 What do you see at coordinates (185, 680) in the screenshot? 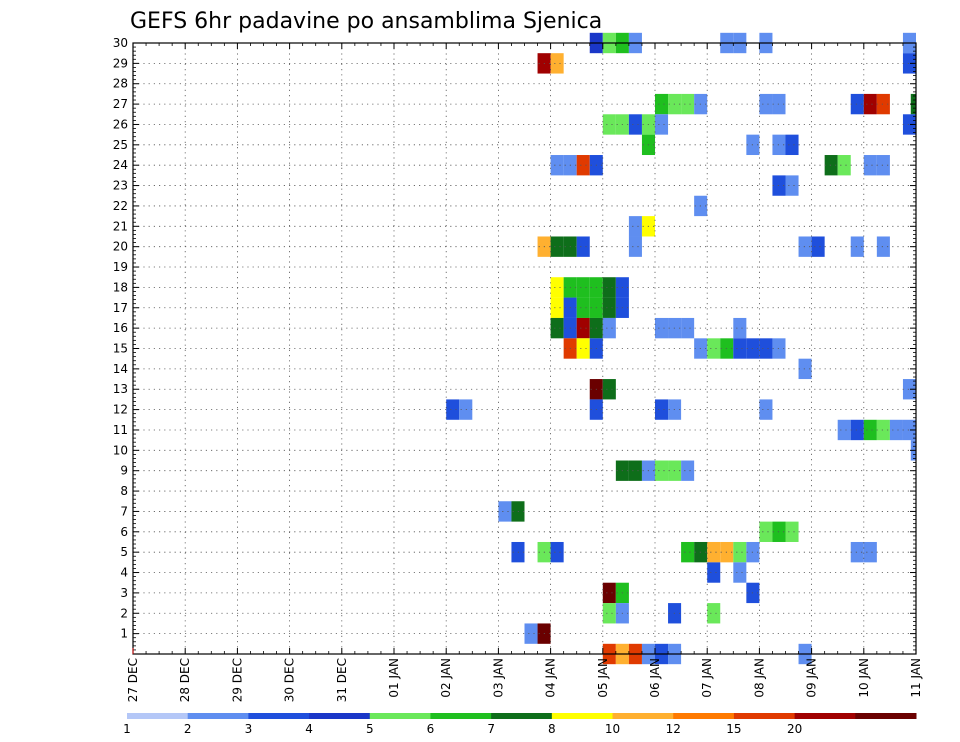
I see `x-tick-label: 28 DEC` at bounding box center [185, 680].